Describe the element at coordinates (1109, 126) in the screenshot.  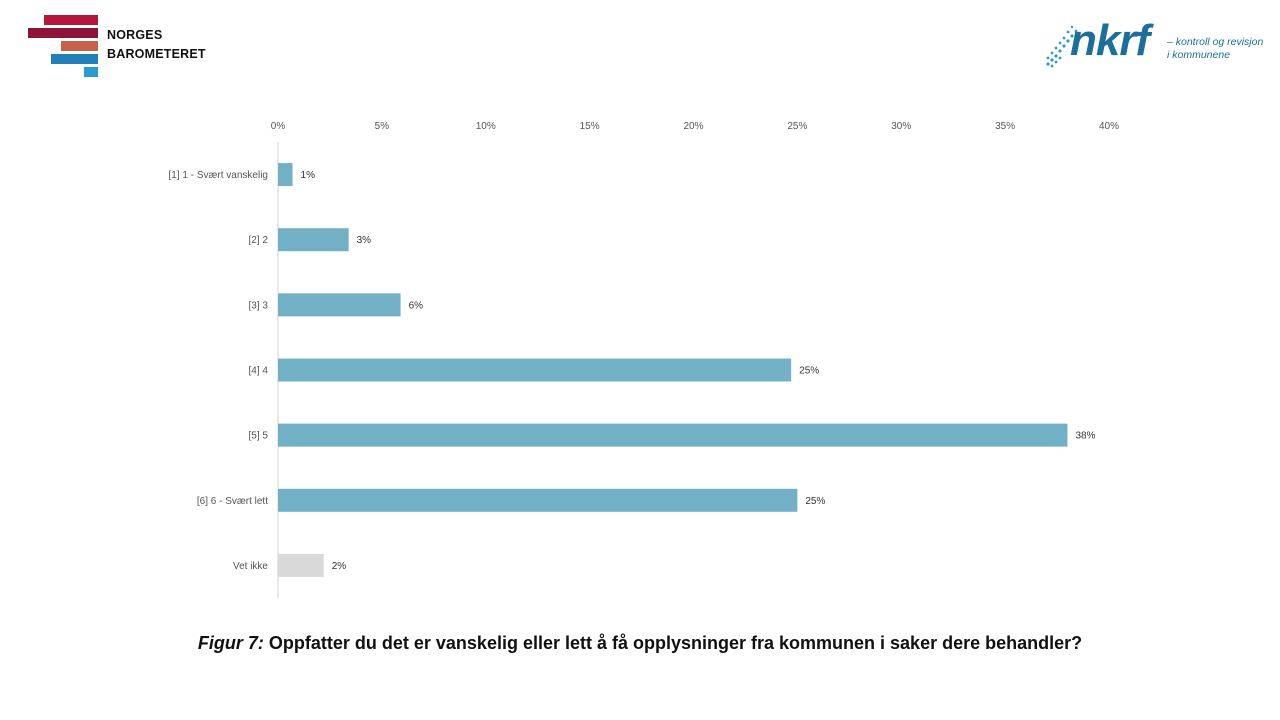
I see `x-tick-label: 40%` at that location.